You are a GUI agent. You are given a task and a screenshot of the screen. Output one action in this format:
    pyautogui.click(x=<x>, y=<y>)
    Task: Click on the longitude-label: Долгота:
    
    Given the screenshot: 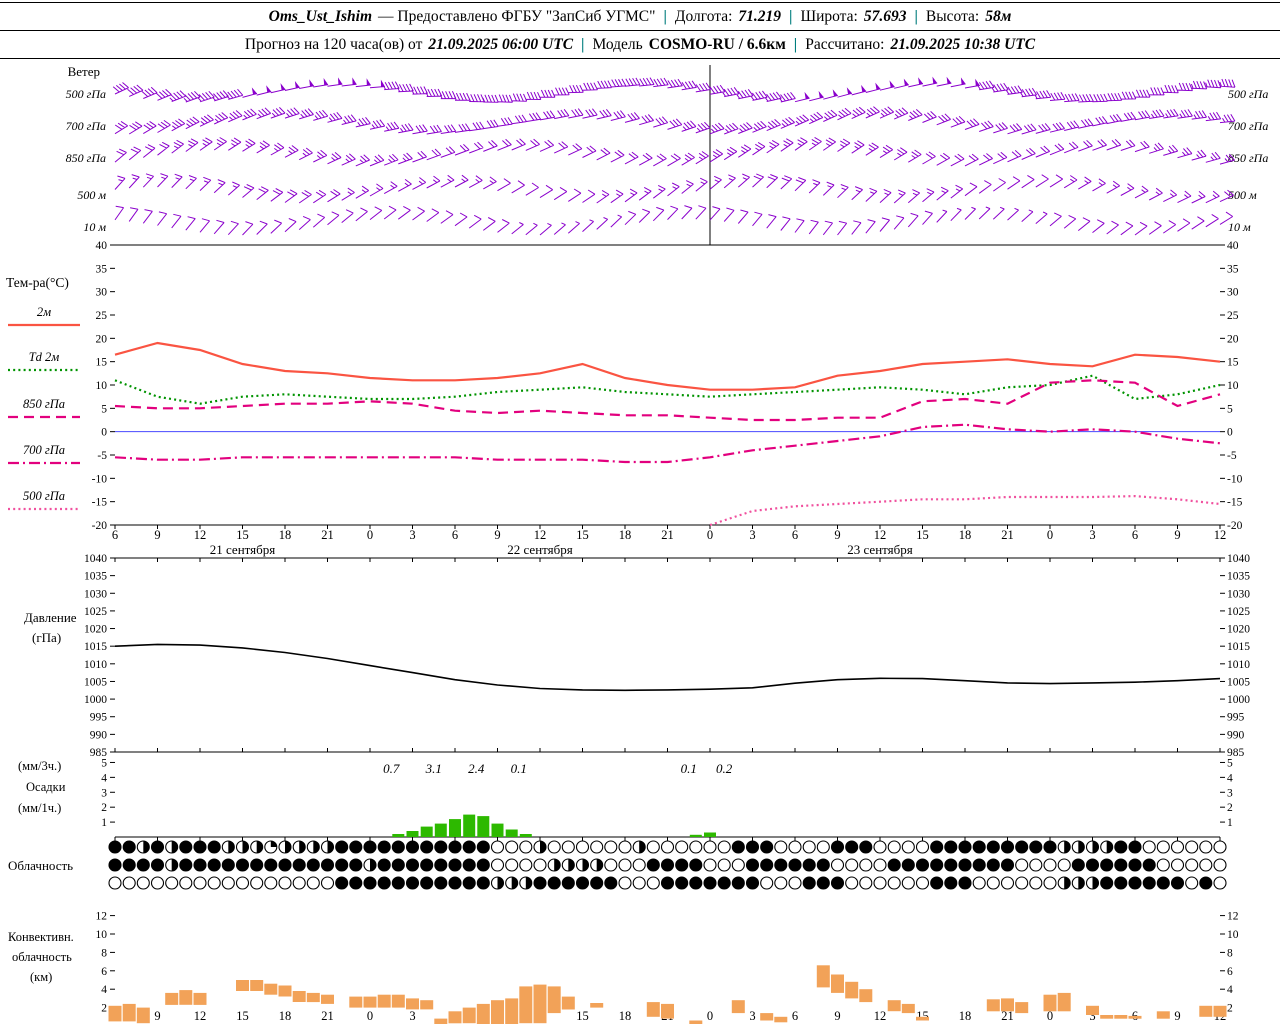 What is the action you would take?
    pyautogui.click(x=703, y=16)
    